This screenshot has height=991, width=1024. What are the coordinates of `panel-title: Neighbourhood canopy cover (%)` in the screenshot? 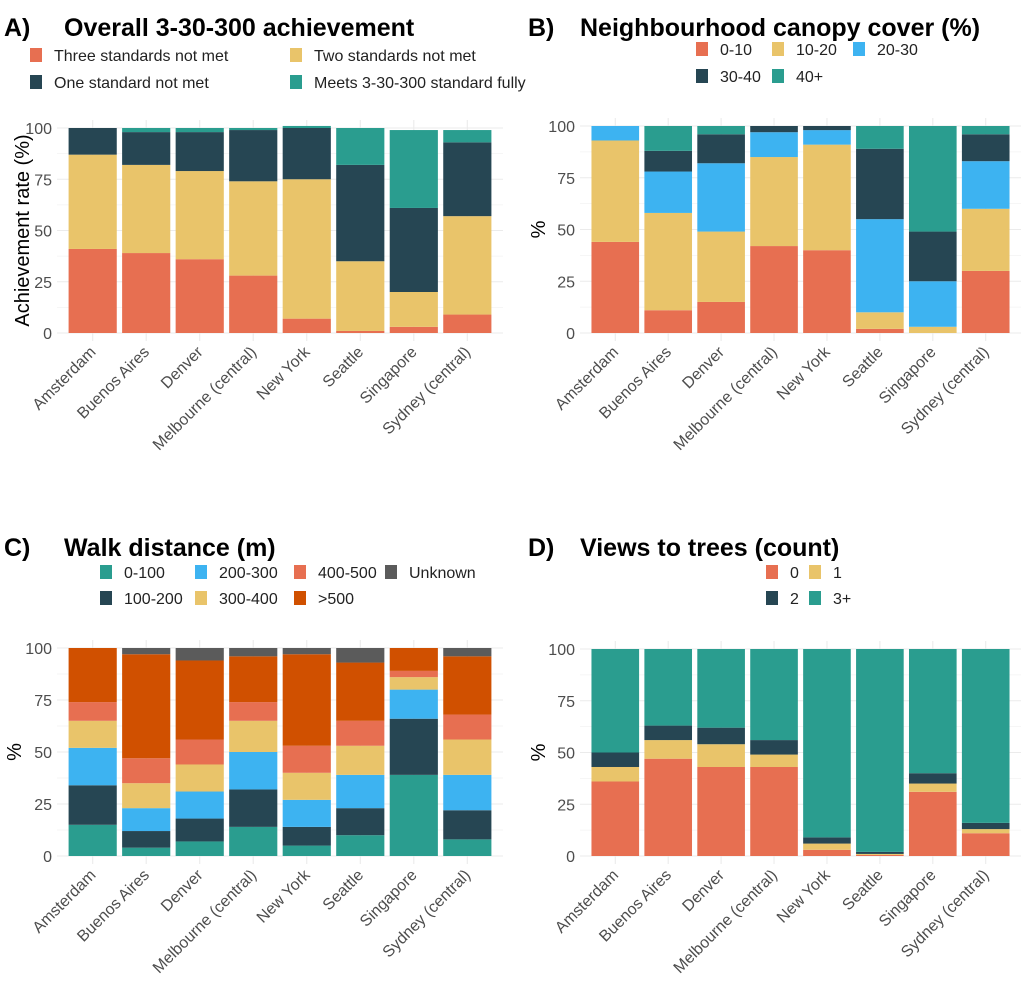 It's located at (780, 28).